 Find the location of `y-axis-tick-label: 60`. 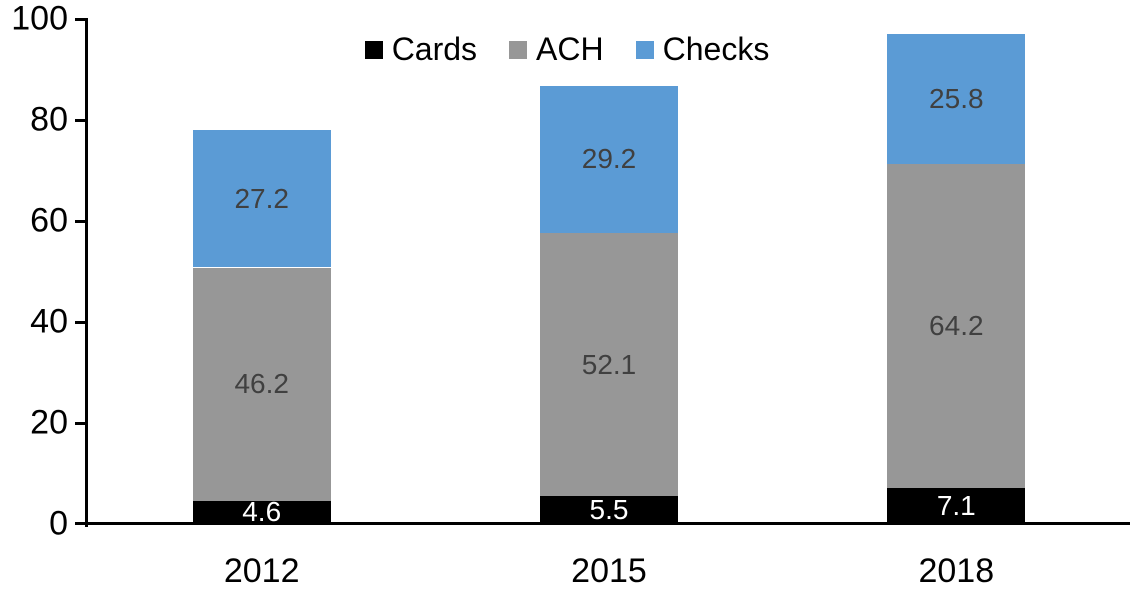

y-axis-tick-label: 60 is located at coordinates (49, 220).